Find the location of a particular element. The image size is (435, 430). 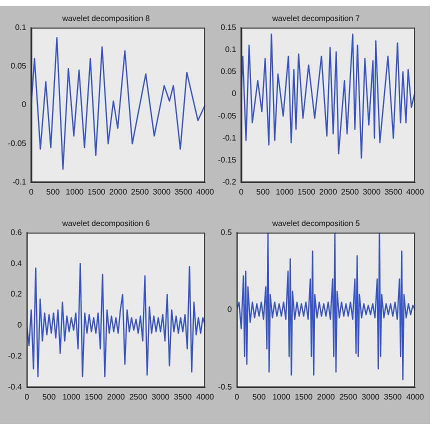

y-tick-label: -0.5 is located at coordinates (225, 387).